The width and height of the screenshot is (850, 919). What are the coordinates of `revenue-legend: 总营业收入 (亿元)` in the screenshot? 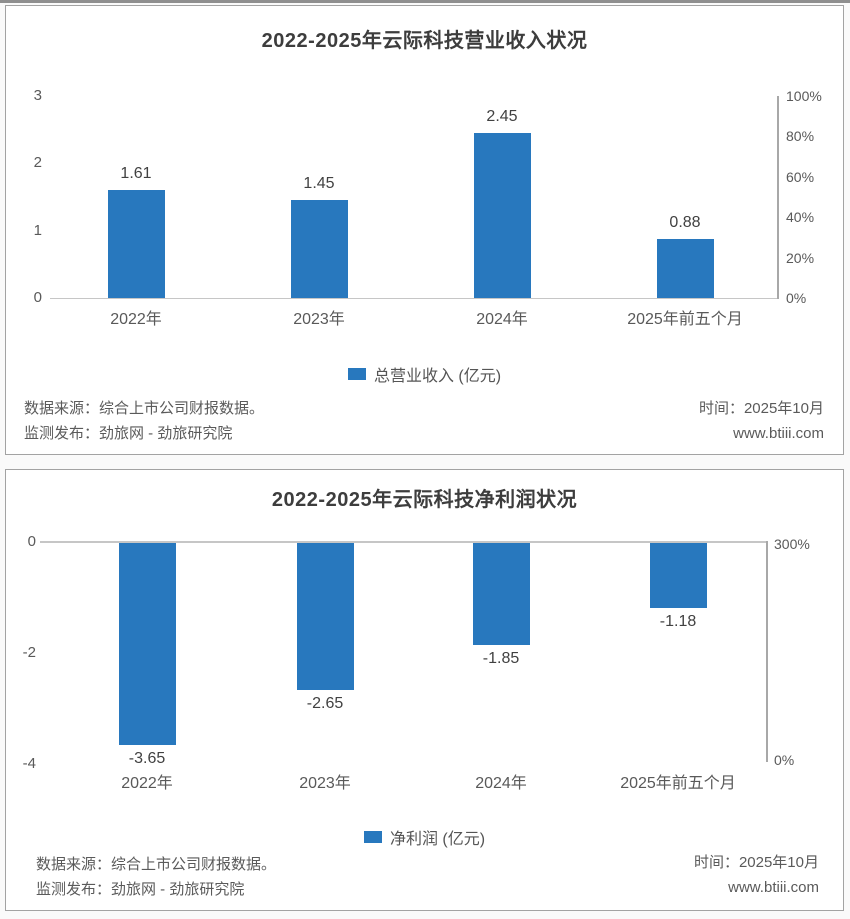 It's located at (424, 374).